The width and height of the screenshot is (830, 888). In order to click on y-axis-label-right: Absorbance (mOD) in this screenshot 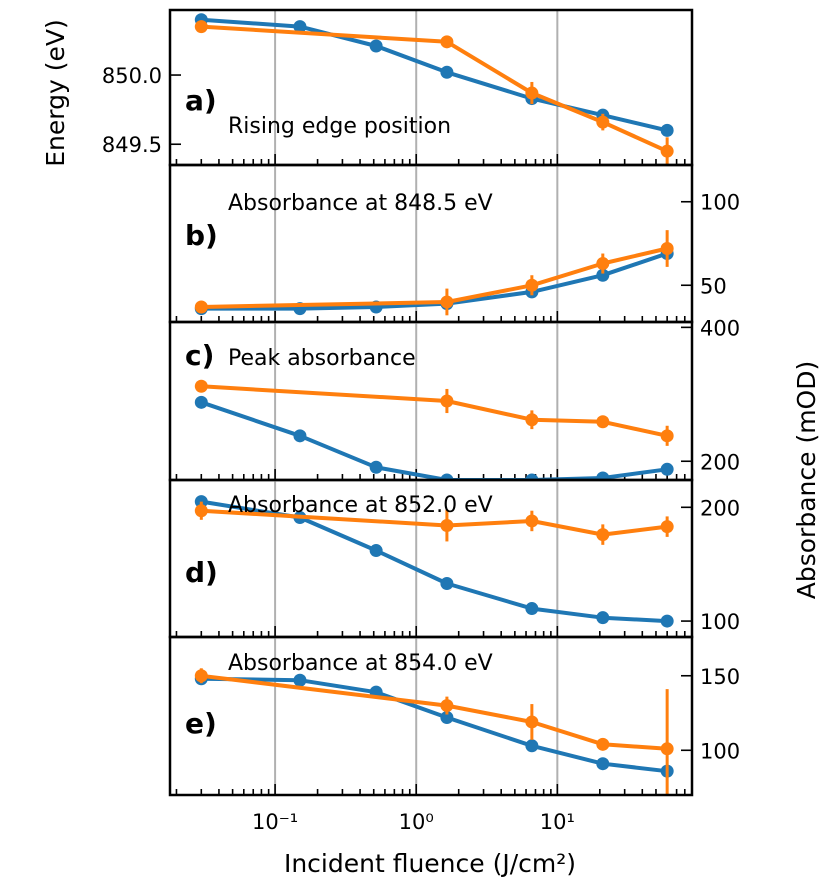, I will do `click(806, 480)`.